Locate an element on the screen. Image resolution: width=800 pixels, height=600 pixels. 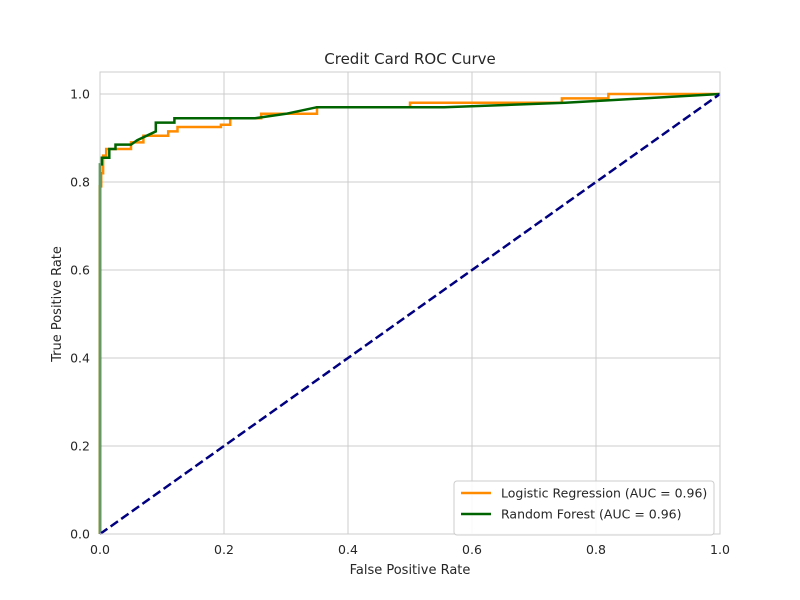
x-axis-label: False Positive Rate is located at coordinates (410, 570).